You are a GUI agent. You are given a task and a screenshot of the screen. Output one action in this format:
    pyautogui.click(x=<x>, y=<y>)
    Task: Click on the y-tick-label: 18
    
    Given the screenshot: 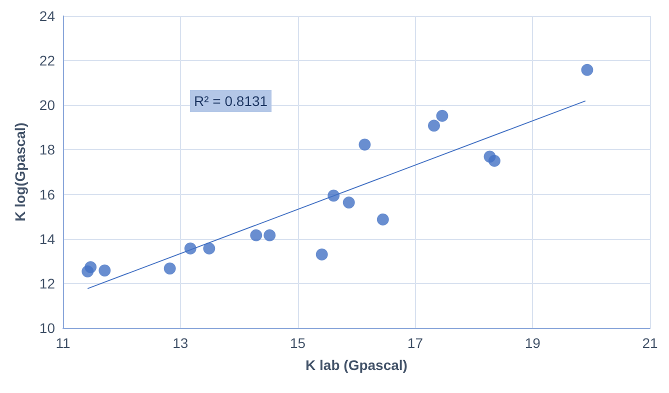 What is the action you would take?
    pyautogui.click(x=47, y=150)
    